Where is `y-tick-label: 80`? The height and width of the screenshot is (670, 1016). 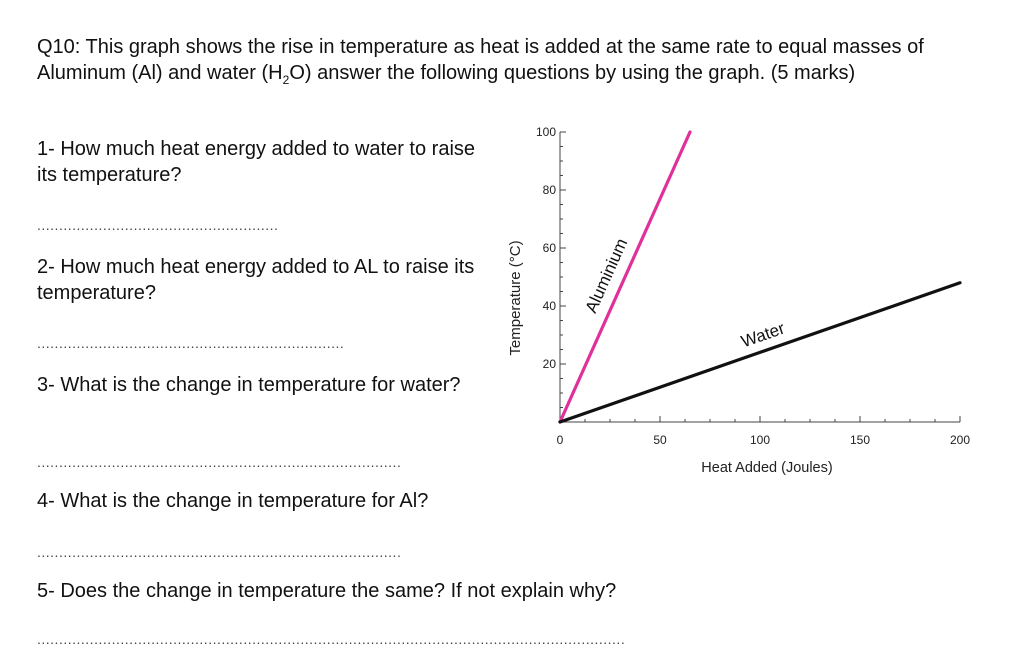 y-tick-label: 80 is located at coordinates (550, 190).